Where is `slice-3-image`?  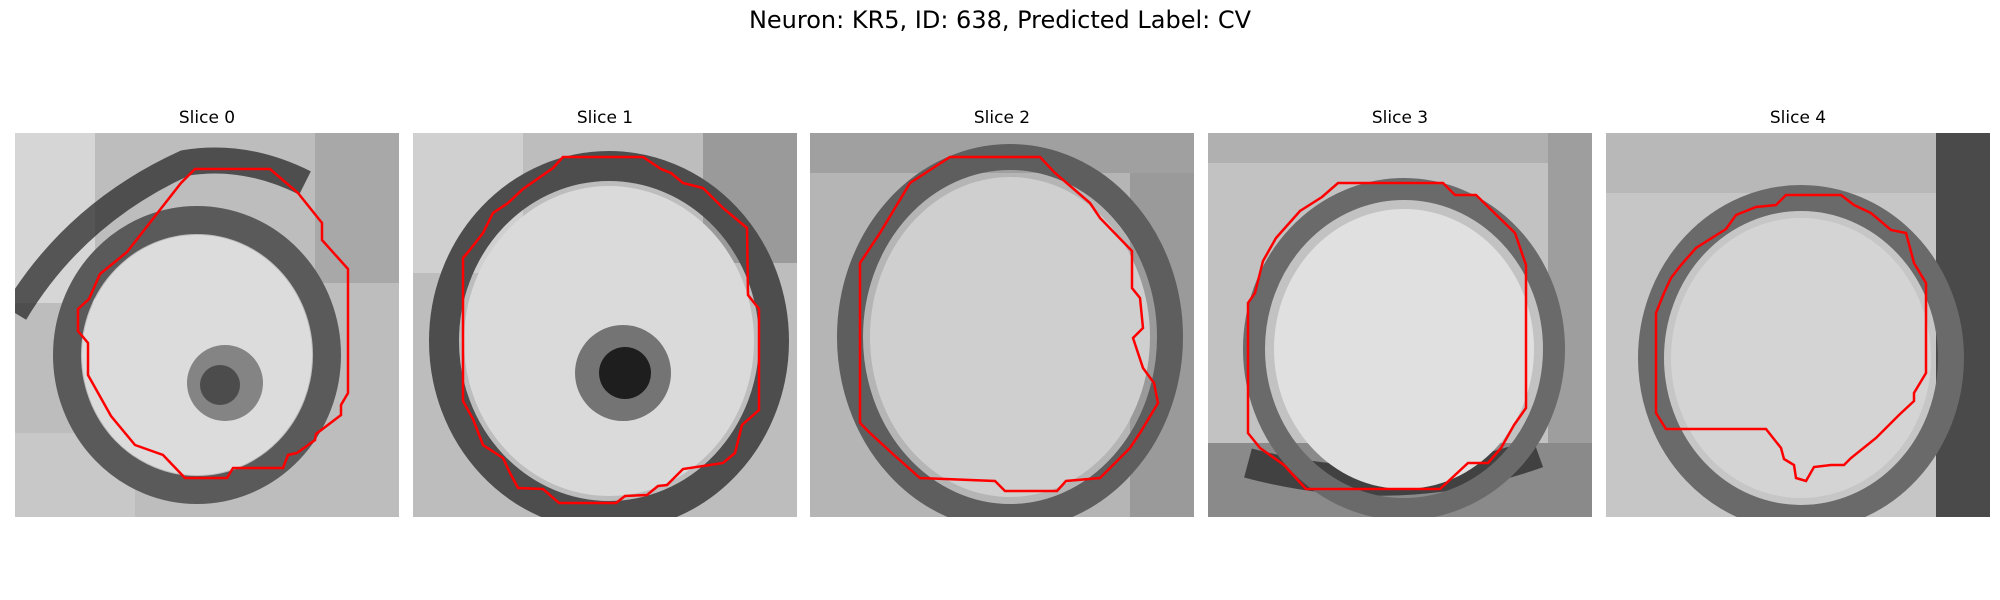
slice-3-image is located at coordinates (1400, 325).